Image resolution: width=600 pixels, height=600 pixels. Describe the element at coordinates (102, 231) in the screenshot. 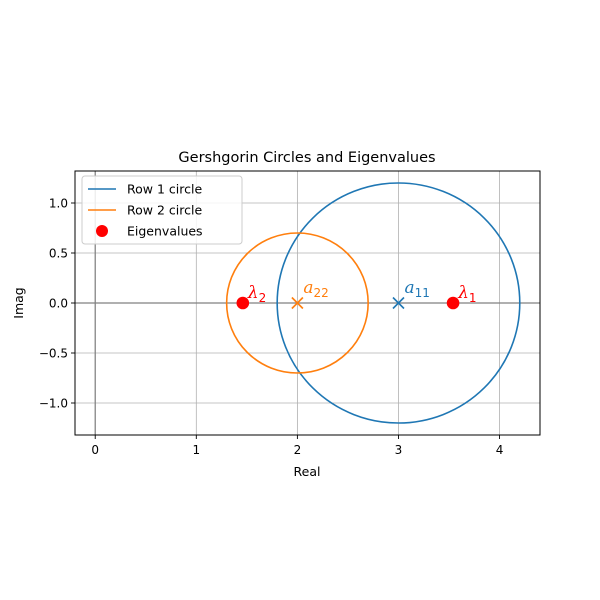

I see `legend-swatch-eigenvalues` at that location.